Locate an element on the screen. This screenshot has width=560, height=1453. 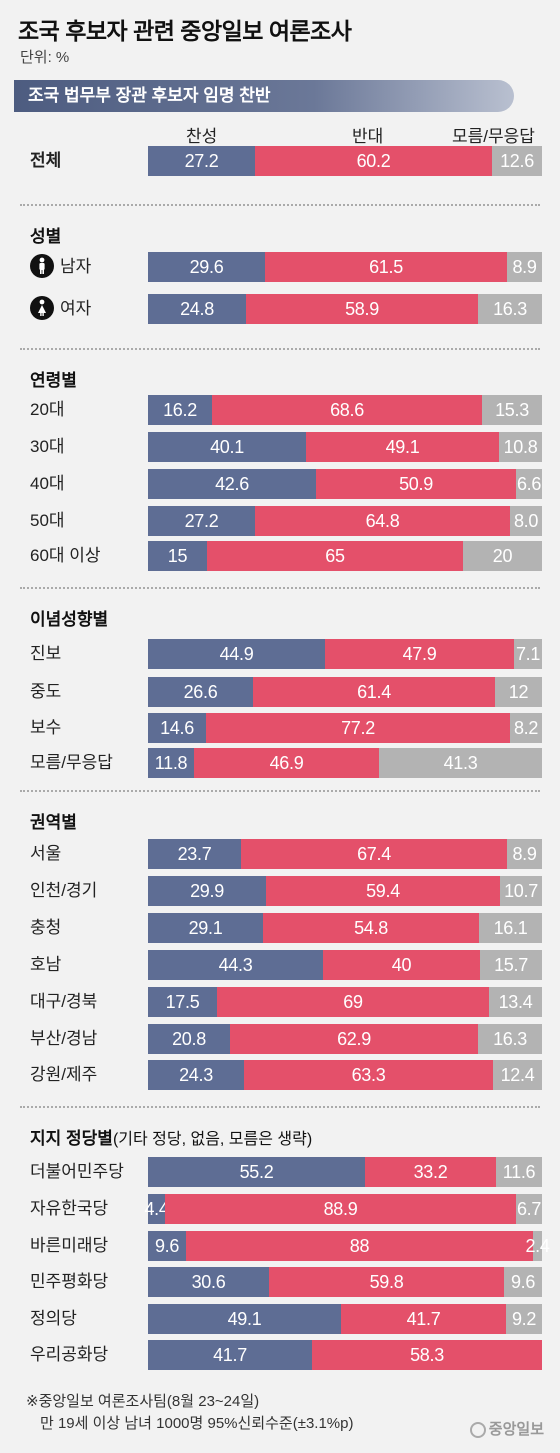
bar-row: 4.4 88.9 6.7 is located at coordinates (343, 1209).